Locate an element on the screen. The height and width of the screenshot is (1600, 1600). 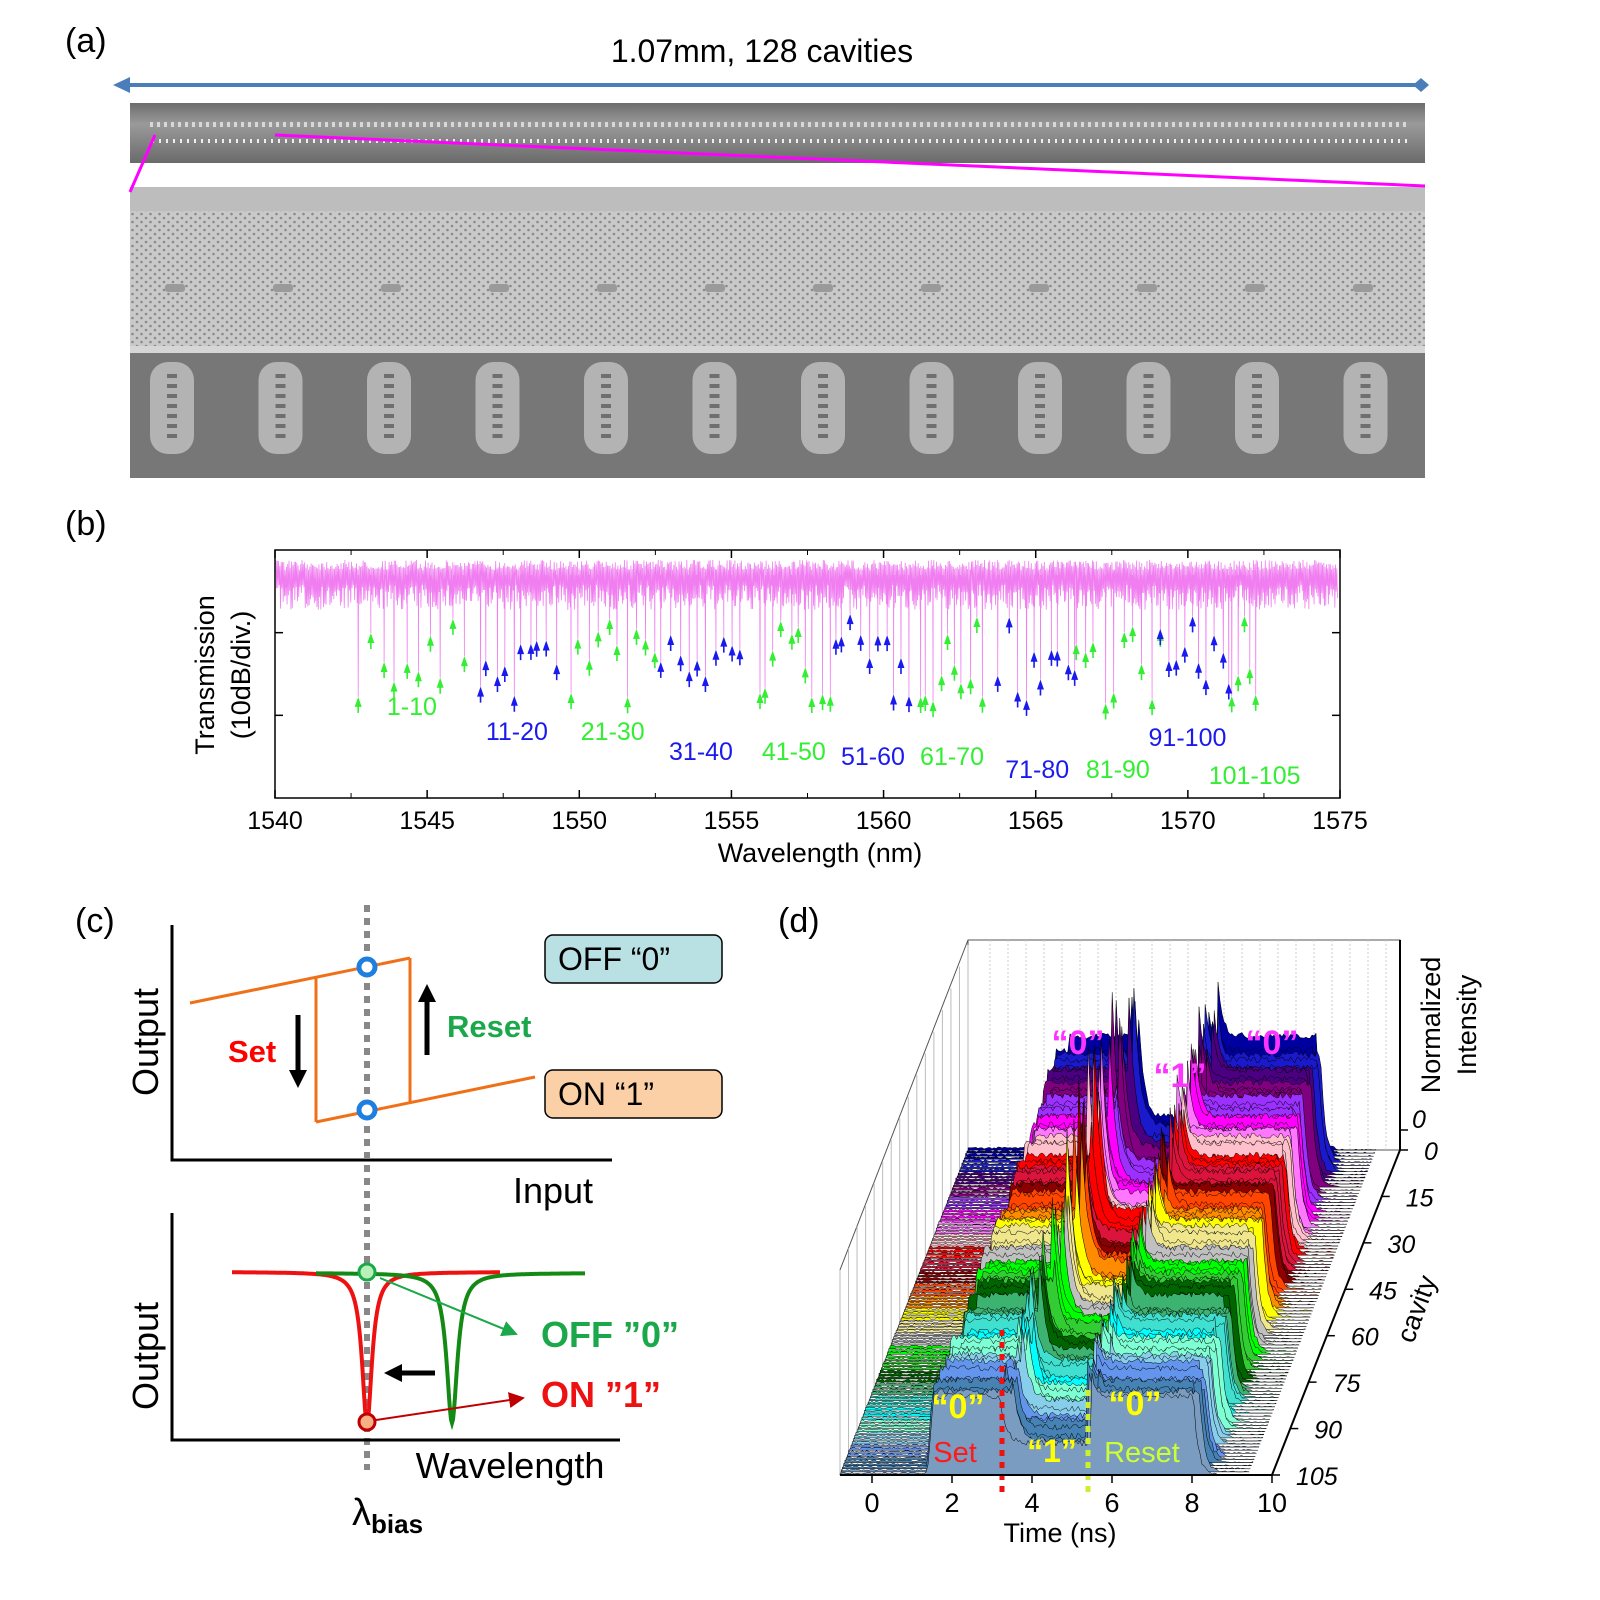
arrow-head-left is located at coordinates (121, 85).